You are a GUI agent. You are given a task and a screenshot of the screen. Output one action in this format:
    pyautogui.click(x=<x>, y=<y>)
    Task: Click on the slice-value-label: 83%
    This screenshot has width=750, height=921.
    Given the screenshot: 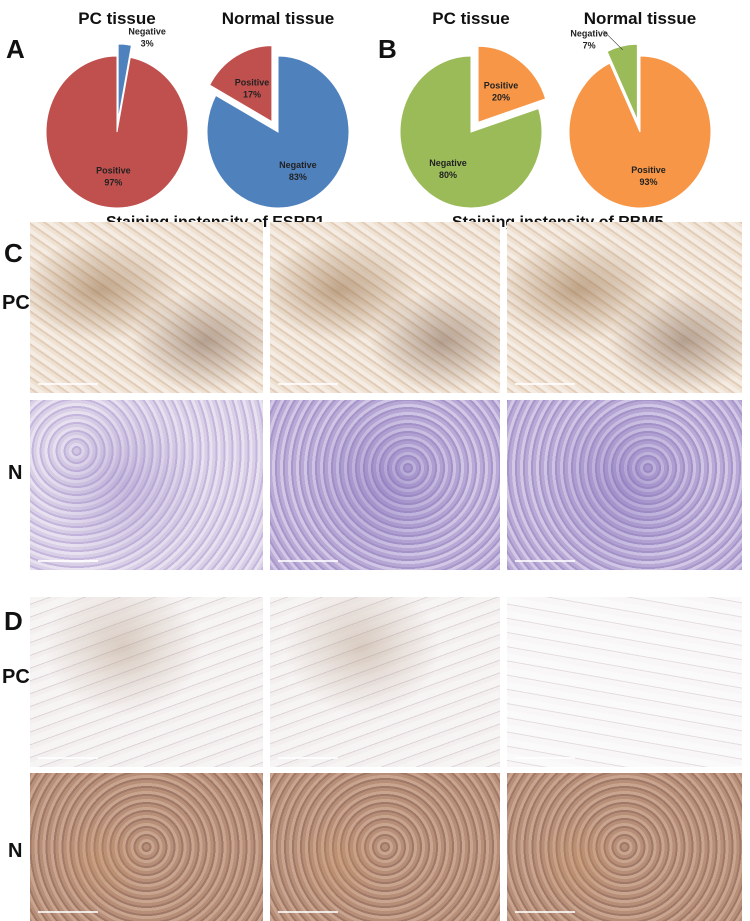 What is the action you would take?
    pyautogui.click(x=298, y=177)
    